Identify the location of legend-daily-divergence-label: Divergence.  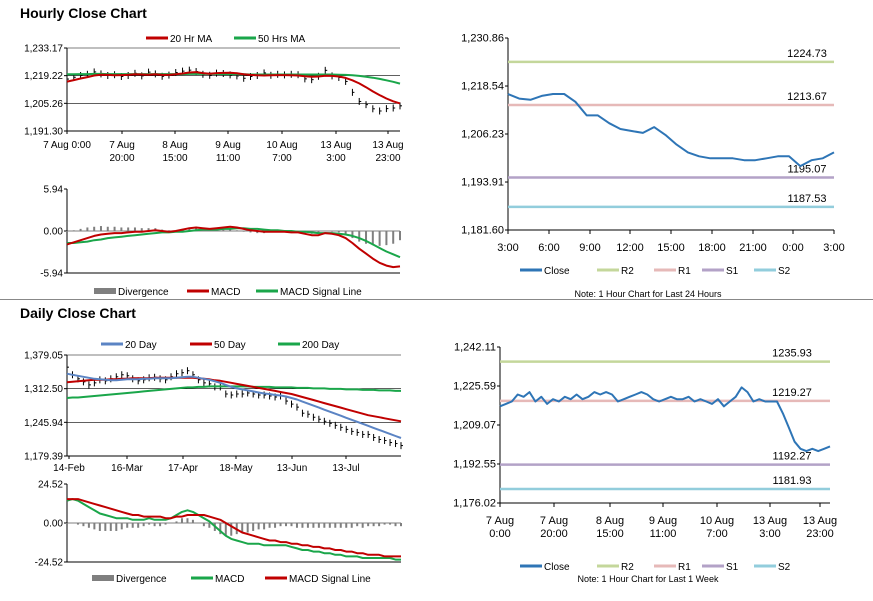
(141, 579).